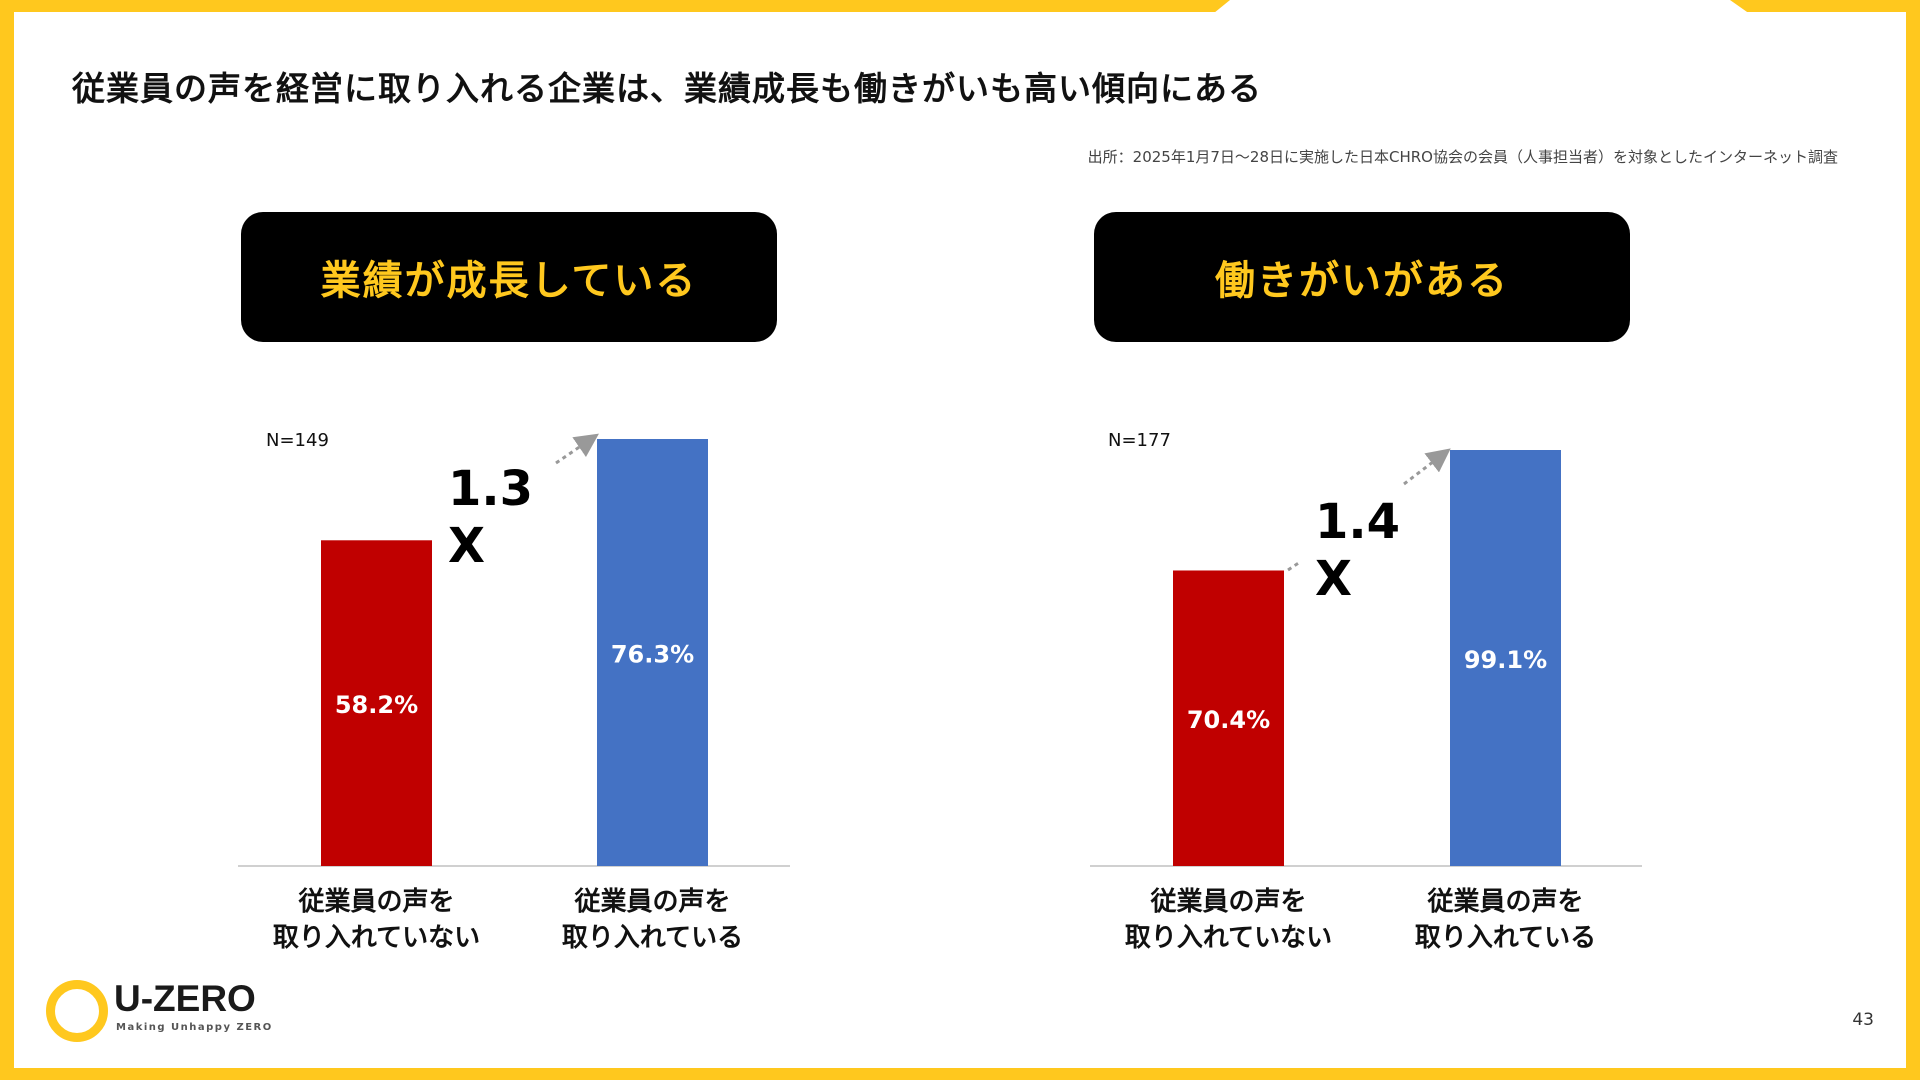  Describe the element at coordinates (376, 938) in the screenshot. I see `chart-1-category-label-1-line-2: 取り入れていない` at that location.